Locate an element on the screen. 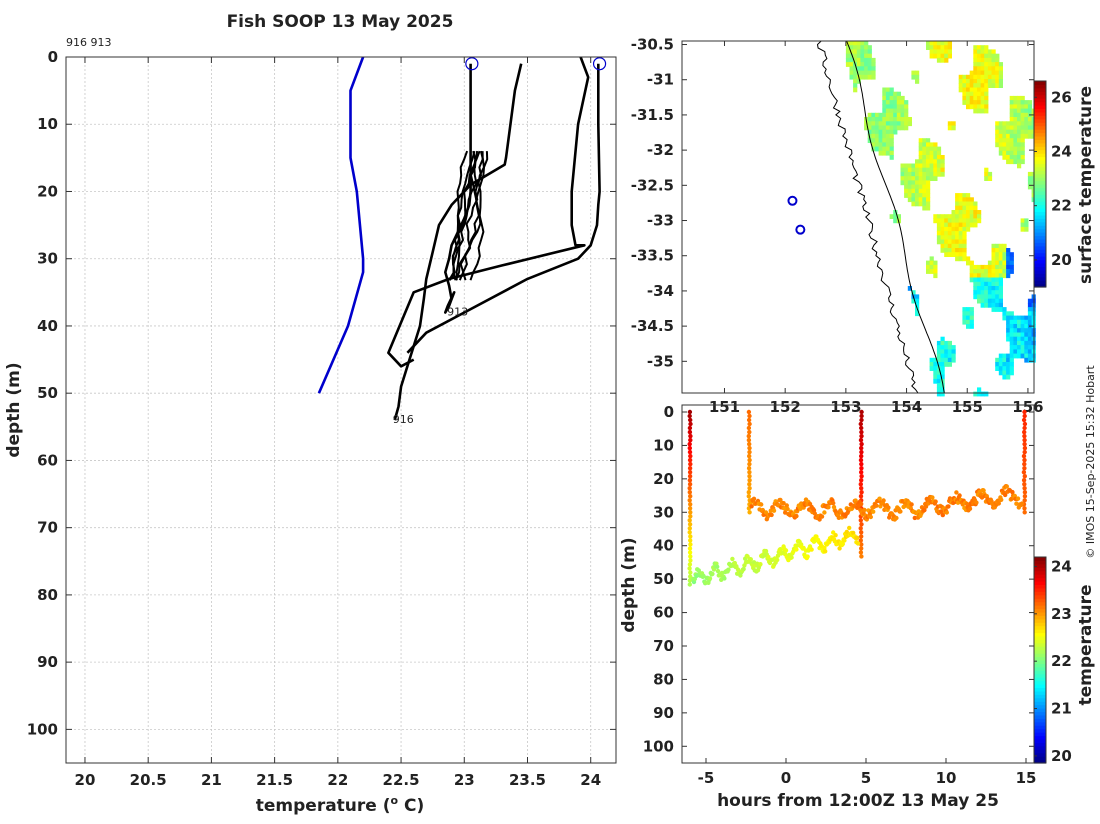  isobath-path is located at coordinates (895, 217).